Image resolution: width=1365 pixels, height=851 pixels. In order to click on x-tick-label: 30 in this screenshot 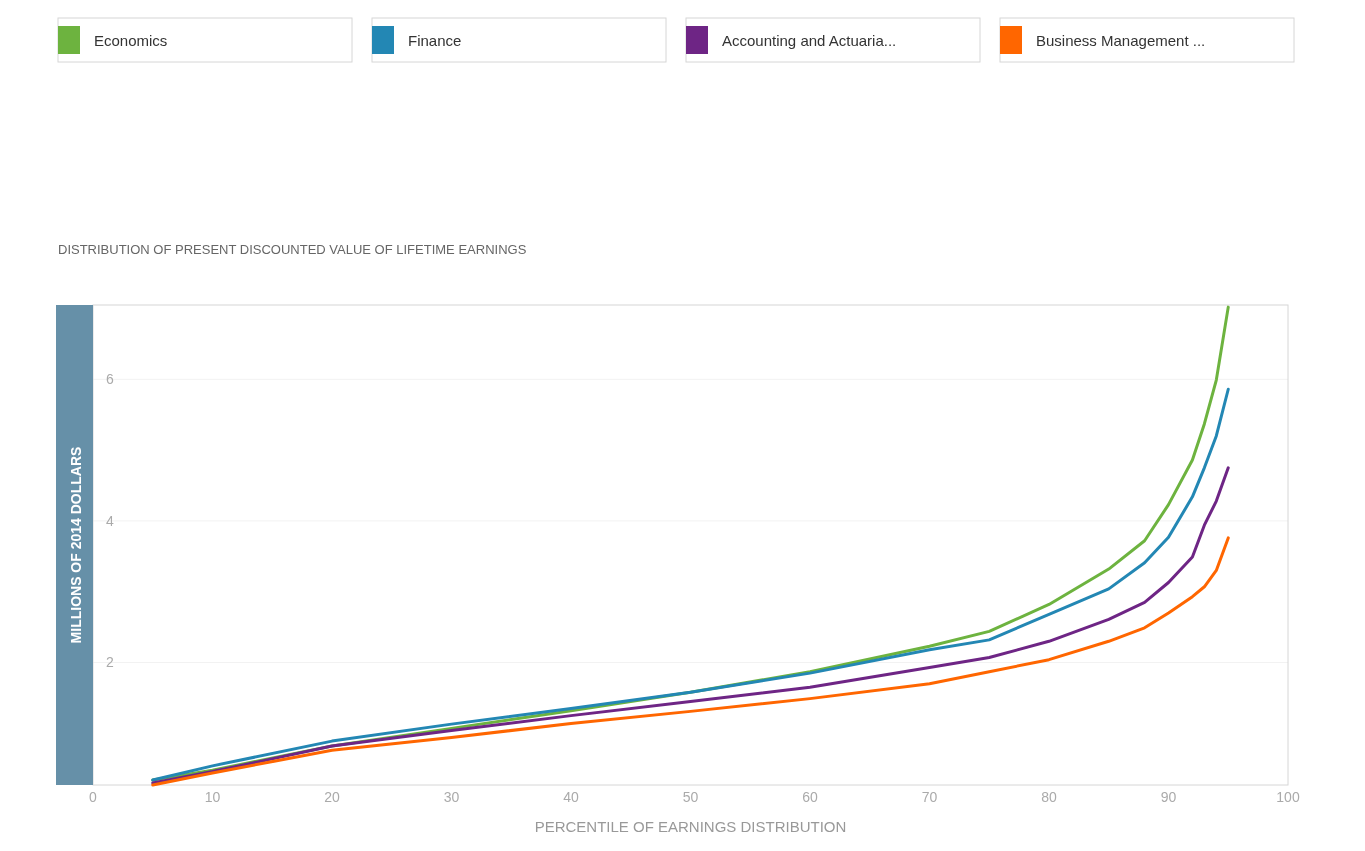, I will do `click(451, 797)`.